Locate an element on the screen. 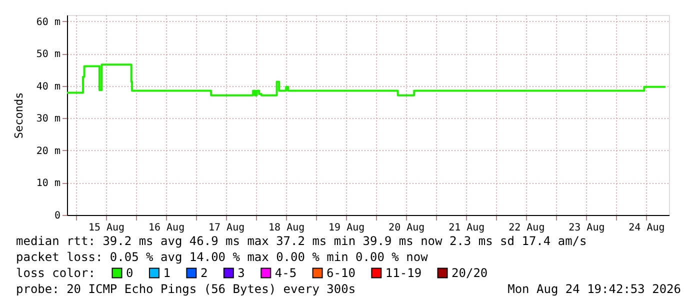  text: Mon Aug 24 19:42:53 2026 is located at coordinates (594, 289).